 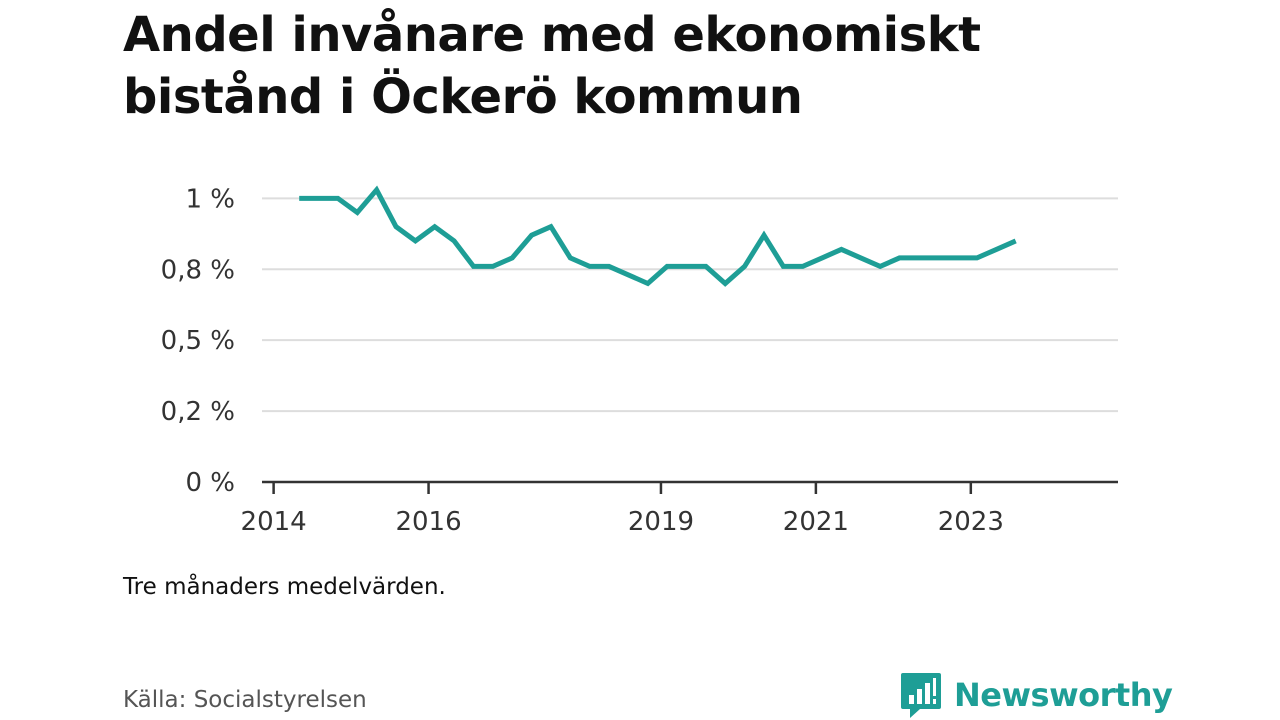 What do you see at coordinates (661, 522) in the screenshot?
I see `x-tick-label: 2019` at bounding box center [661, 522].